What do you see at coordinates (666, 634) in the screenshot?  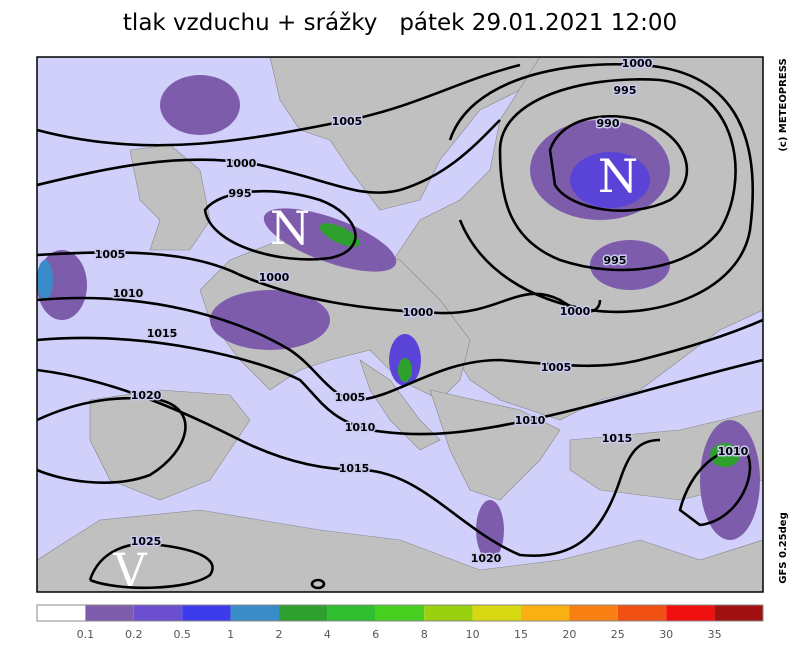 I see `legend-label: 30` at bounding box center [666, 634].